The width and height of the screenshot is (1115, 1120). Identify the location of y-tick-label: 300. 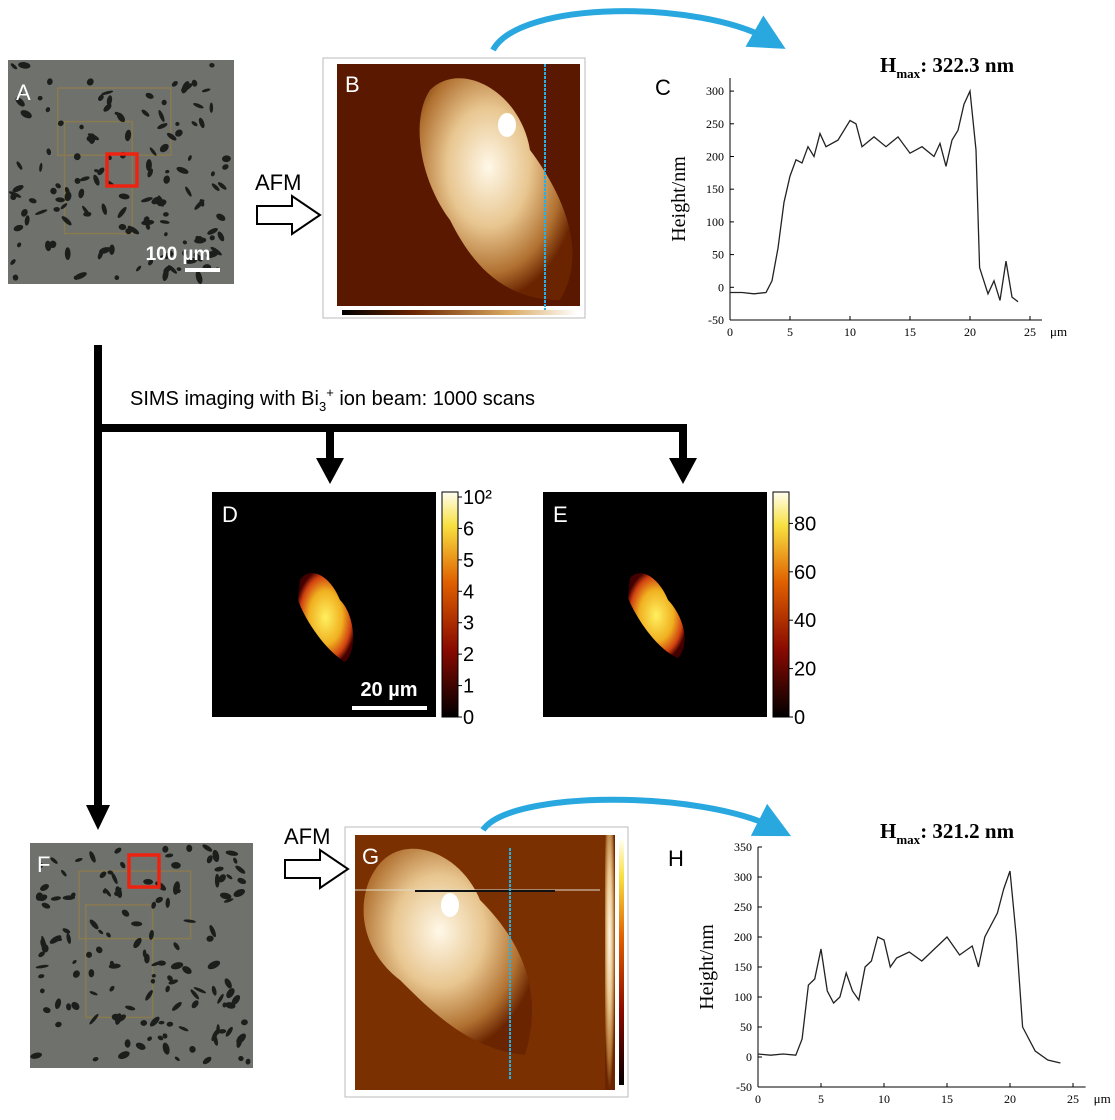
(743, 877).